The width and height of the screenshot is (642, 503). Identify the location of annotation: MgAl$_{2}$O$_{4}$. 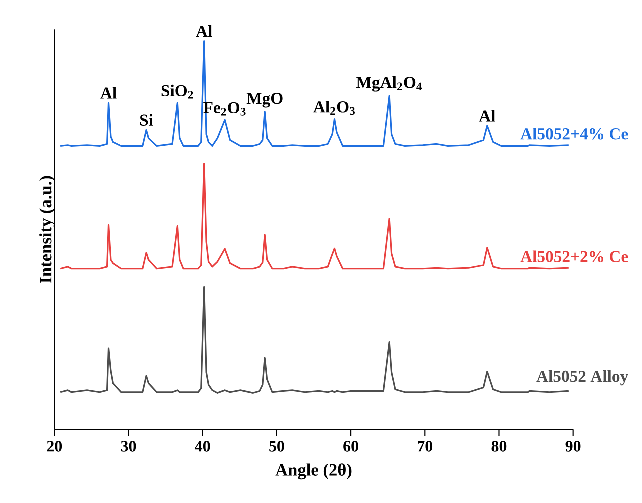
(389, 84).